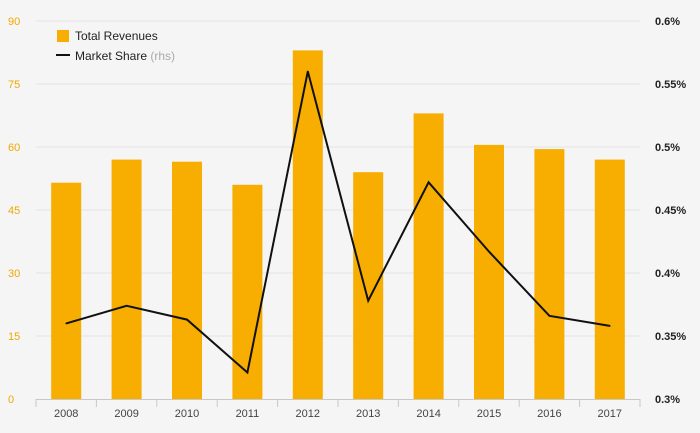  What do you see at coordinates (610, 414) in the screenshot?
I see `x-tick-label: 2017` at bounding box center [610, 414].